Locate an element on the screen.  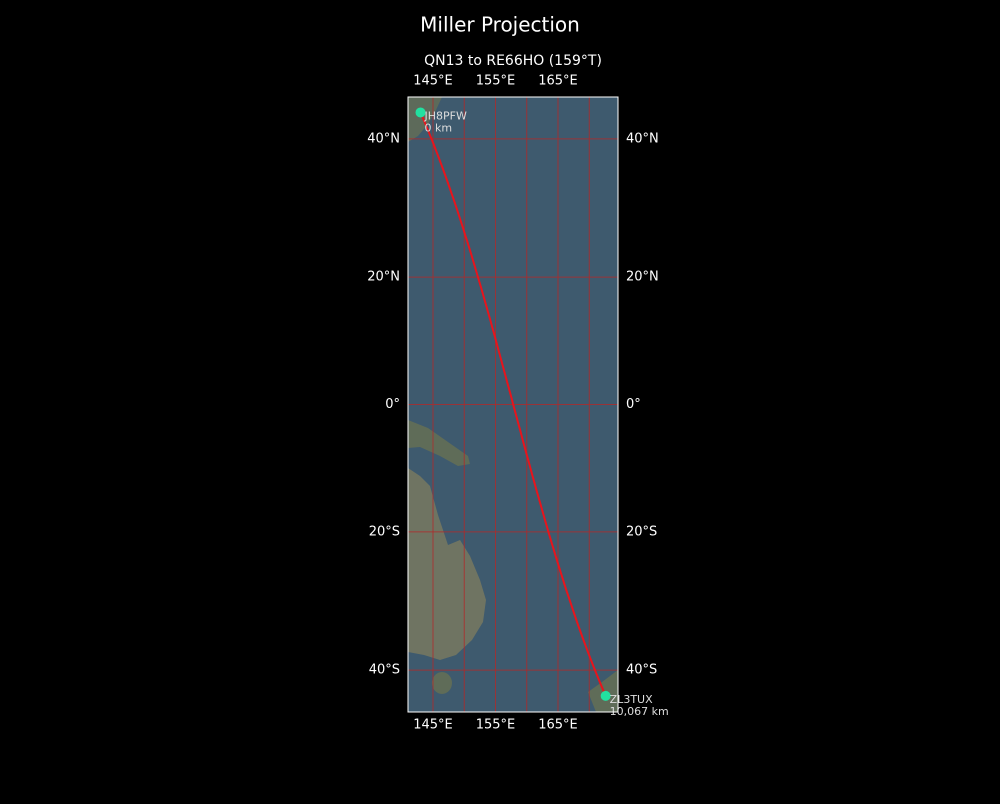
route is located at coordinates (513, 404).